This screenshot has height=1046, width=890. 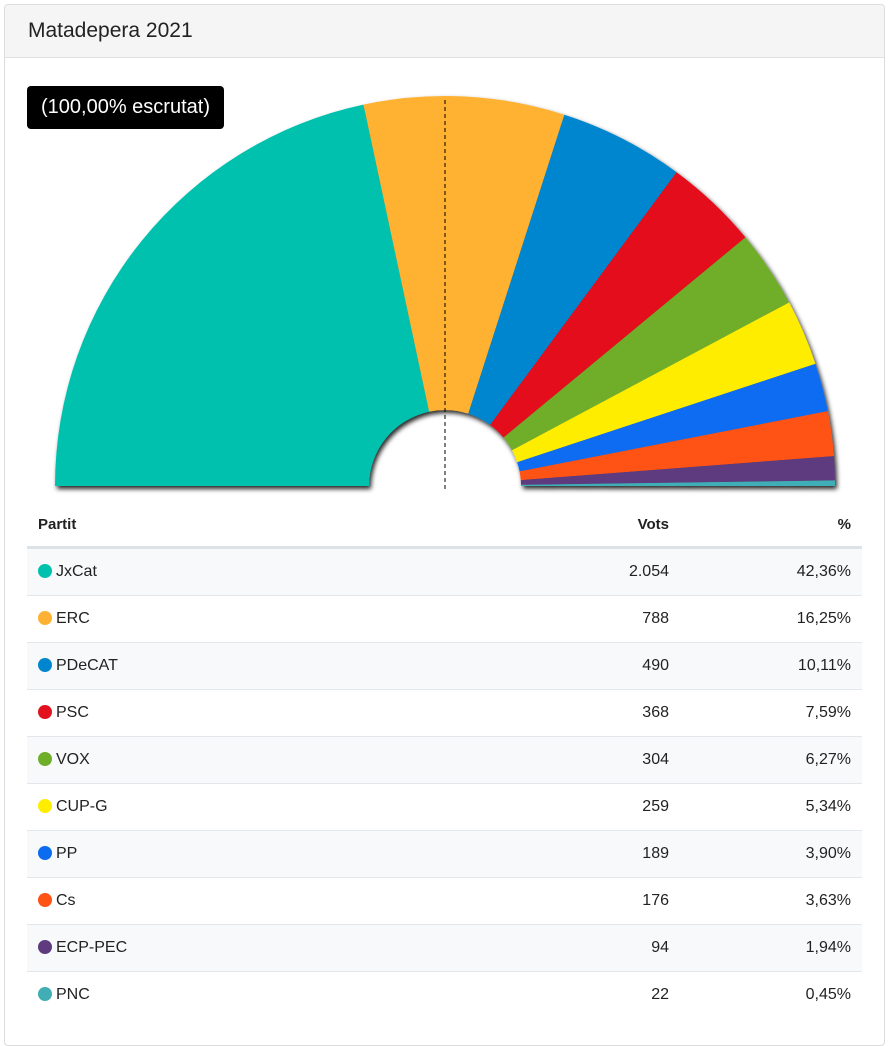 What do you see at coordinates (589, 666) in the screenshot?
I see `votes-cell: 490` at bounding box center [589, 666].